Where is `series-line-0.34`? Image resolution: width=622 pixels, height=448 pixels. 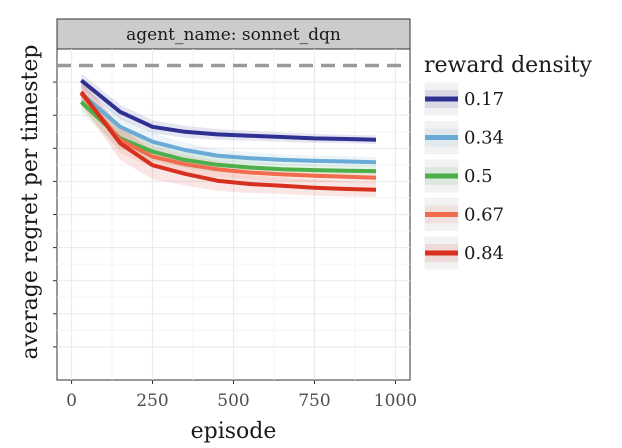 series-line-0.34 is located at coordinates (228, 128).